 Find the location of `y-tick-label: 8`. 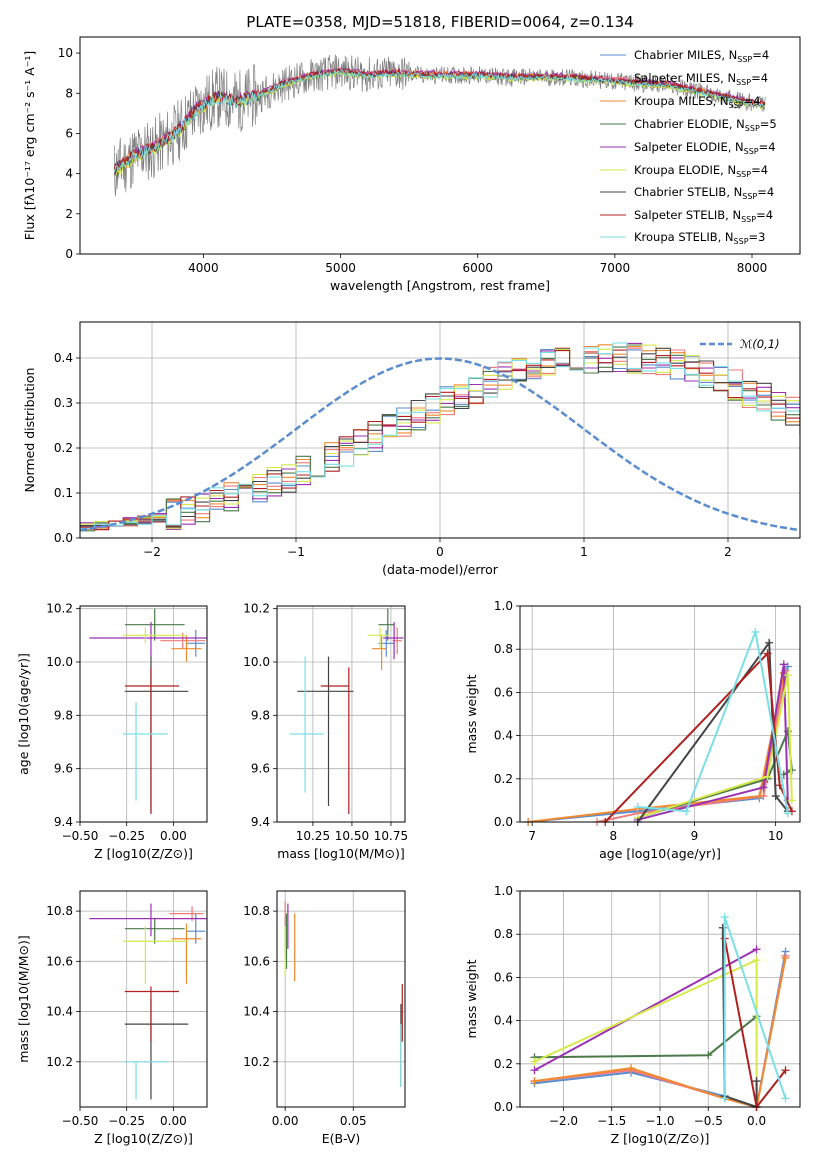

y-tick-label: 8 is located at coordinates (69, 93).